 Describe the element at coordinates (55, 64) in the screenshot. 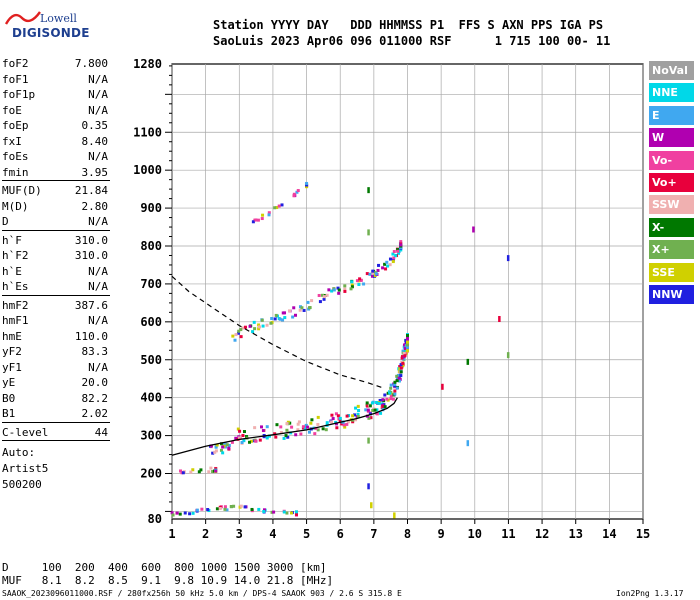

I see `param-row: foF2 7.800` at that location.